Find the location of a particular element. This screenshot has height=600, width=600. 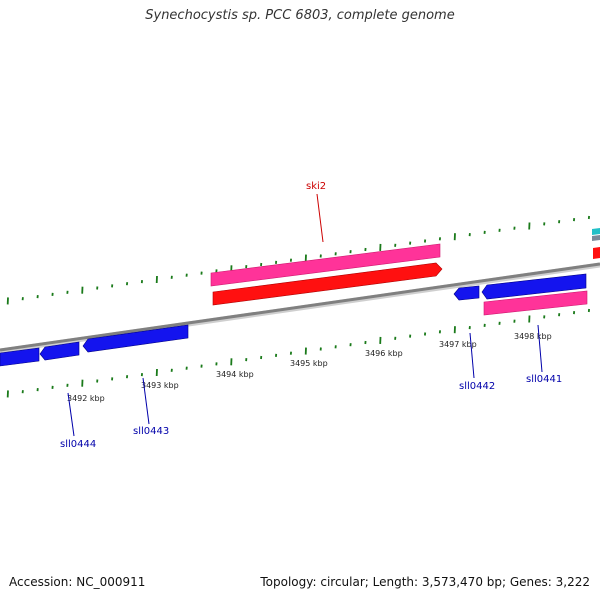

lower-tick-track is located at coordinates (298, 353).